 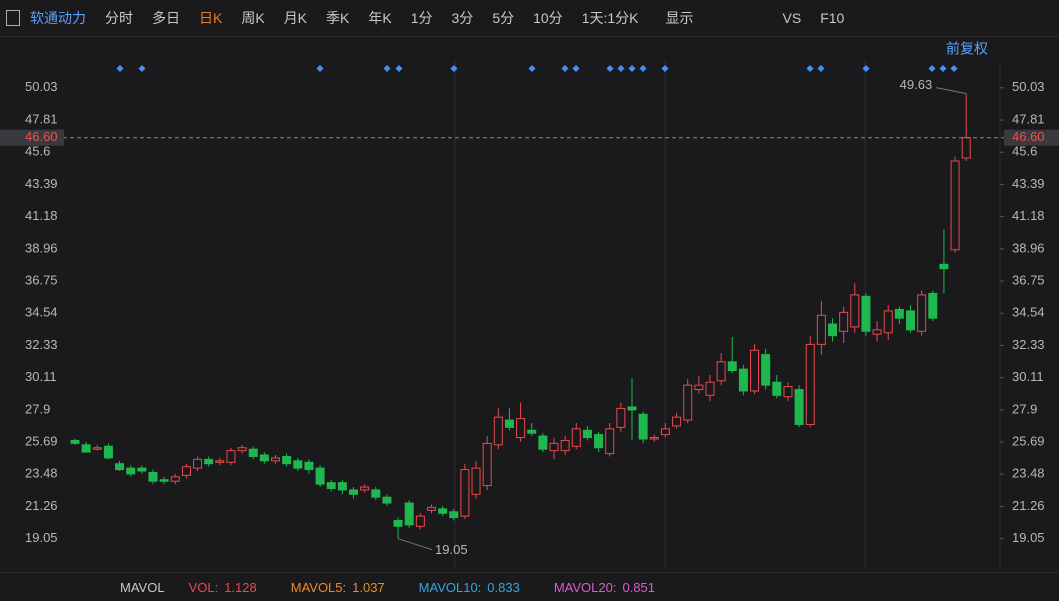 What do you see at coordinates (295, 18) in the screenshot?
I see `tab: 月K` at bounding box center [295, 18].